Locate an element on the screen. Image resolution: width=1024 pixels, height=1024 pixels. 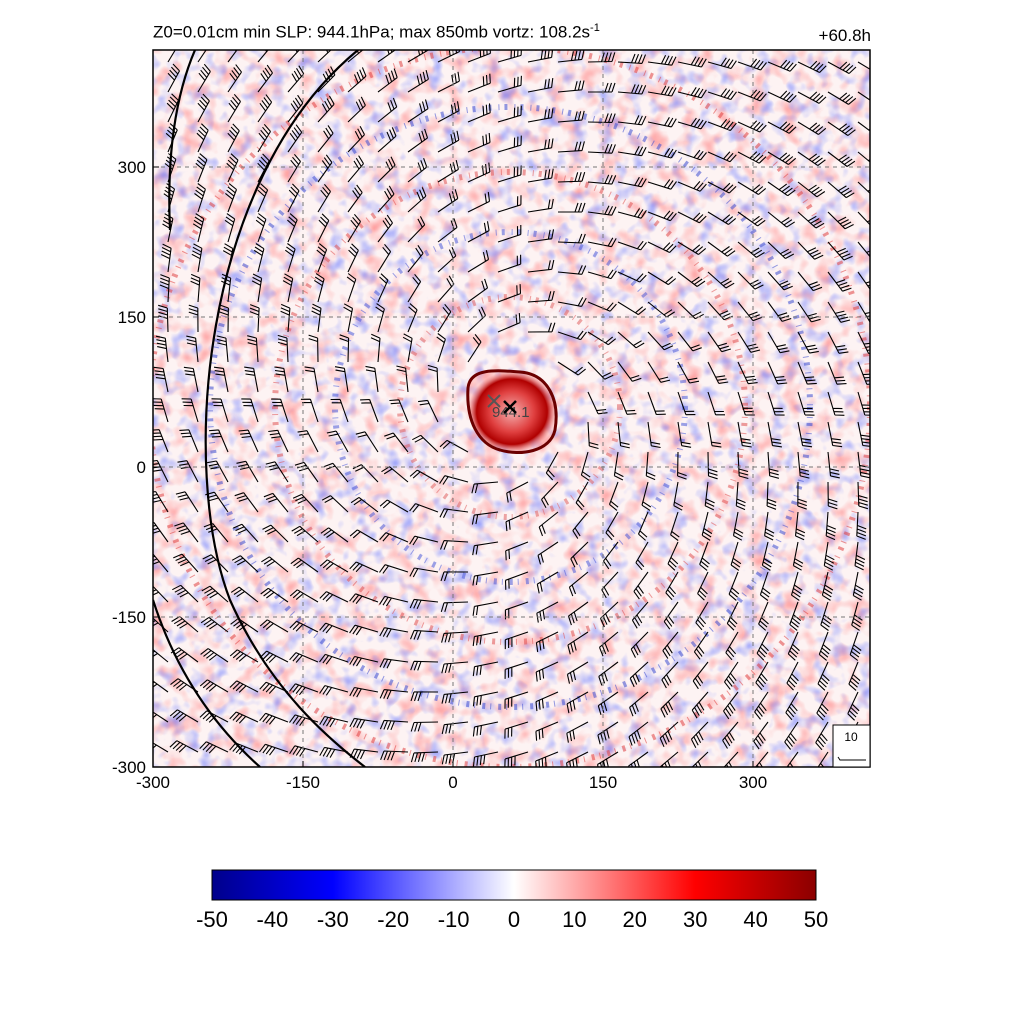
colorbar-tick-label: -20 is located at coordinates (393, 919).